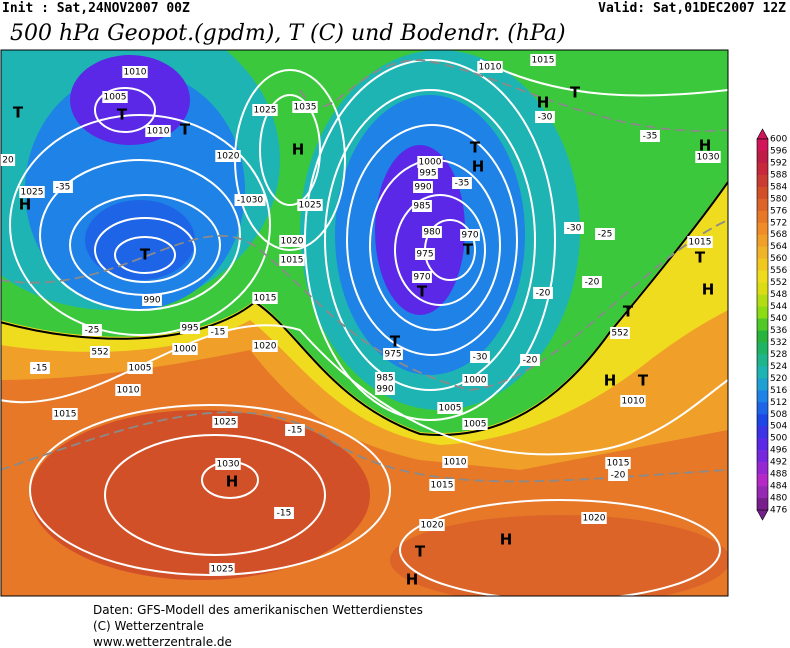  What do you see at coordinates (778, 271) in the screenshot?
I see `colorbar-label: 556` at bounding box center [778, 271].